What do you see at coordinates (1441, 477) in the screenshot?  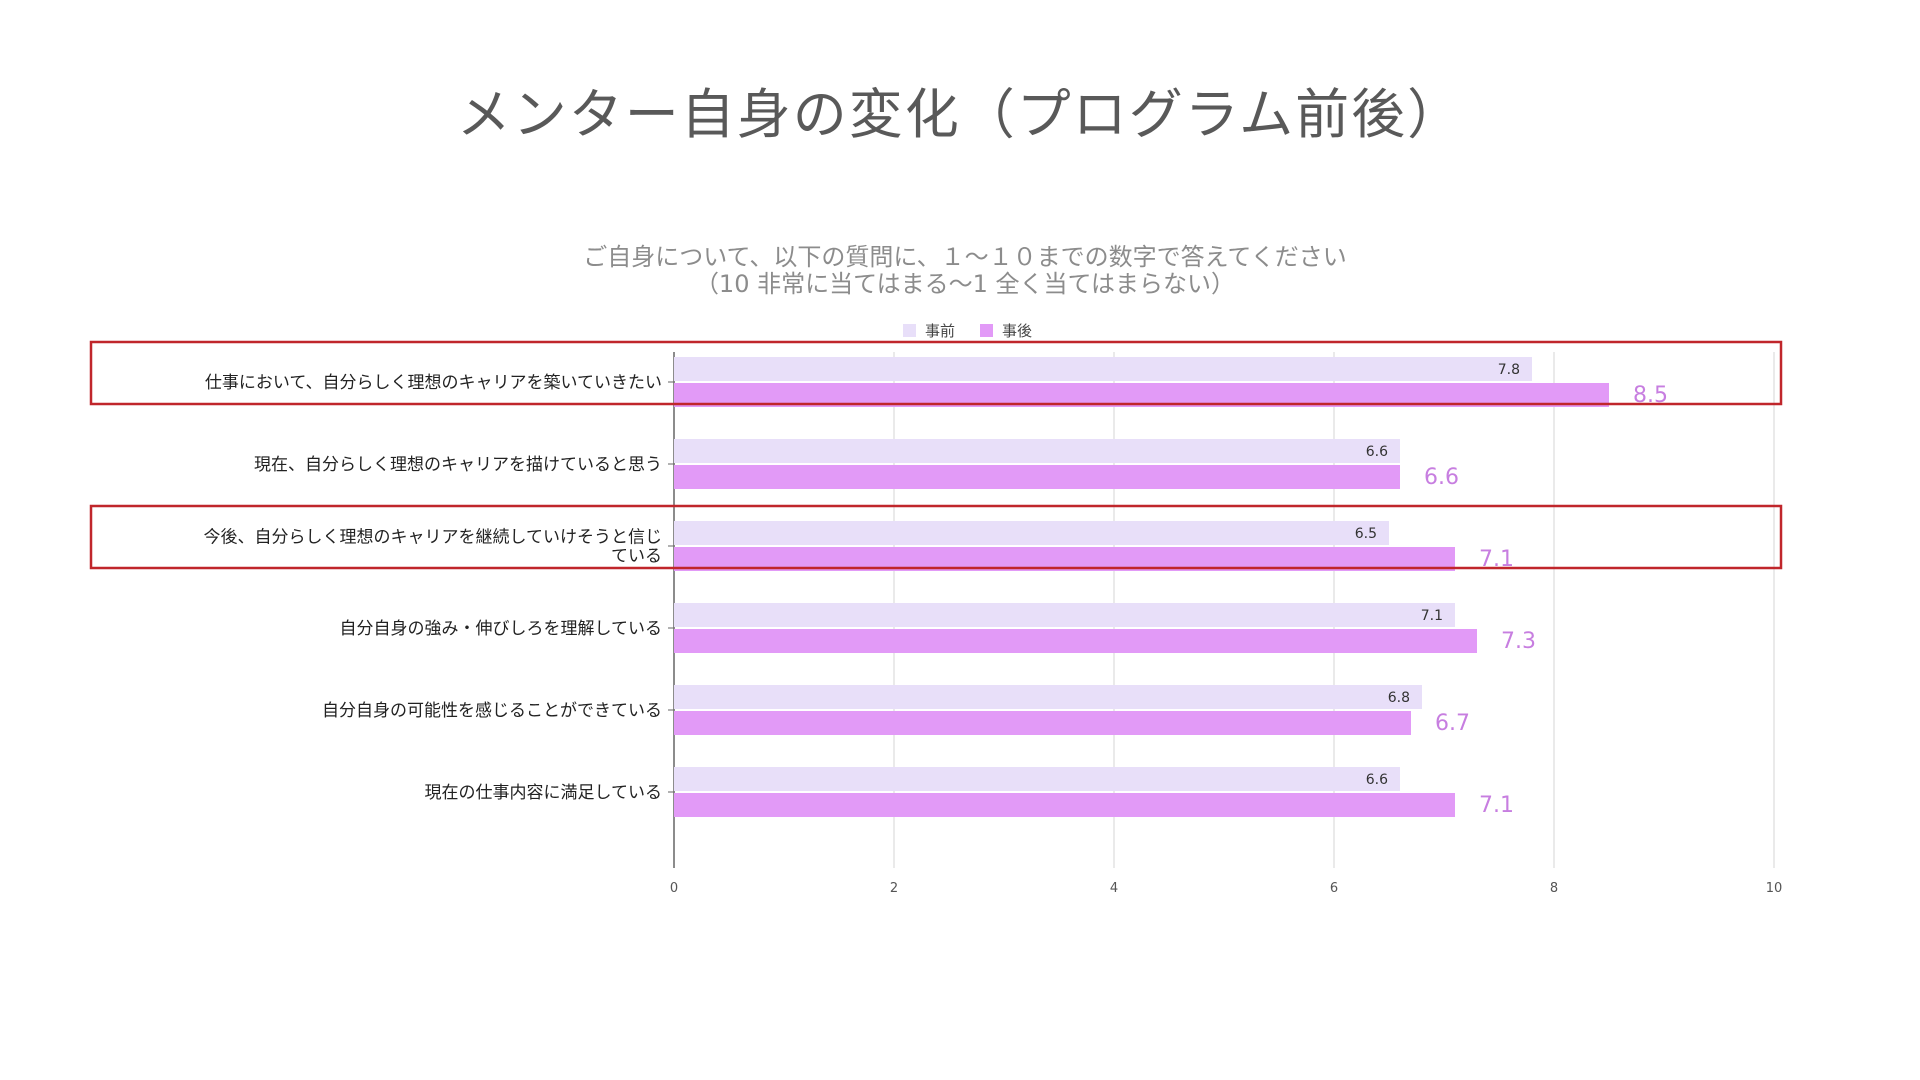 I see `data-label-after: 6.6` at bounding box center [1441, 477].